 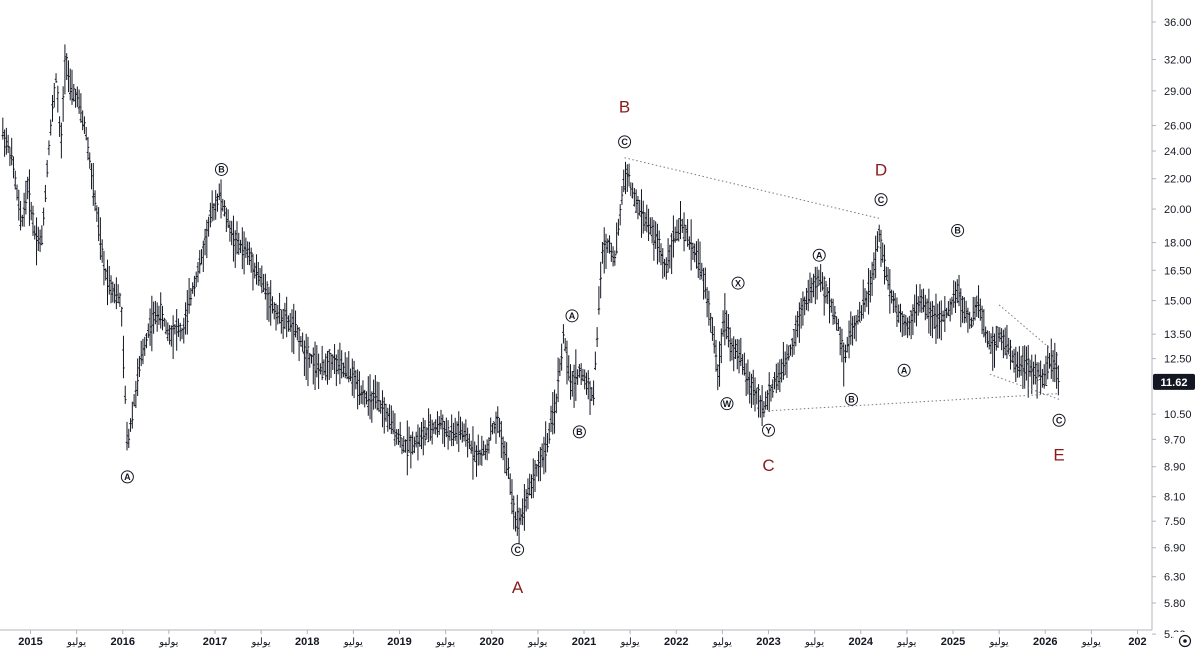 I want to click on last-price-tag: 11.62, so click(x=1174, y=381).